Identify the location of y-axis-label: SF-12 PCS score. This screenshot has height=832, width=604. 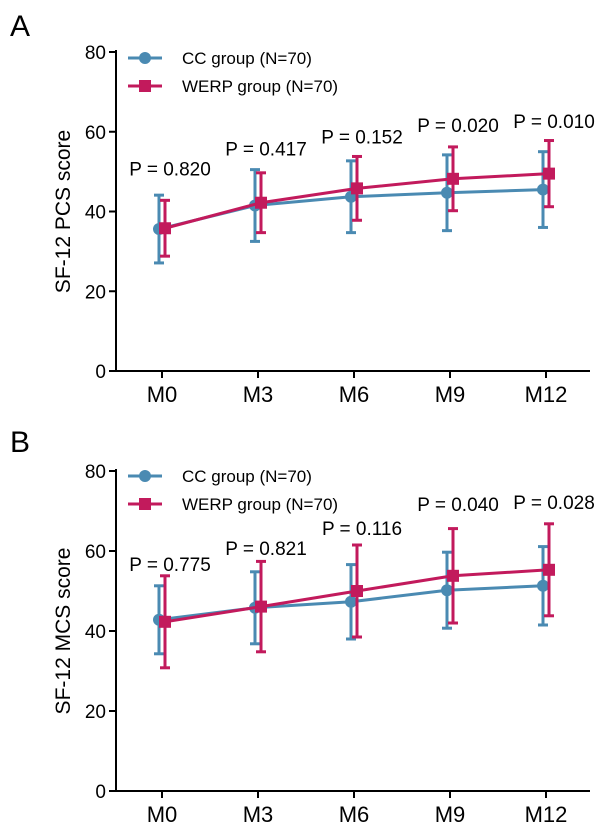
(63, 211).